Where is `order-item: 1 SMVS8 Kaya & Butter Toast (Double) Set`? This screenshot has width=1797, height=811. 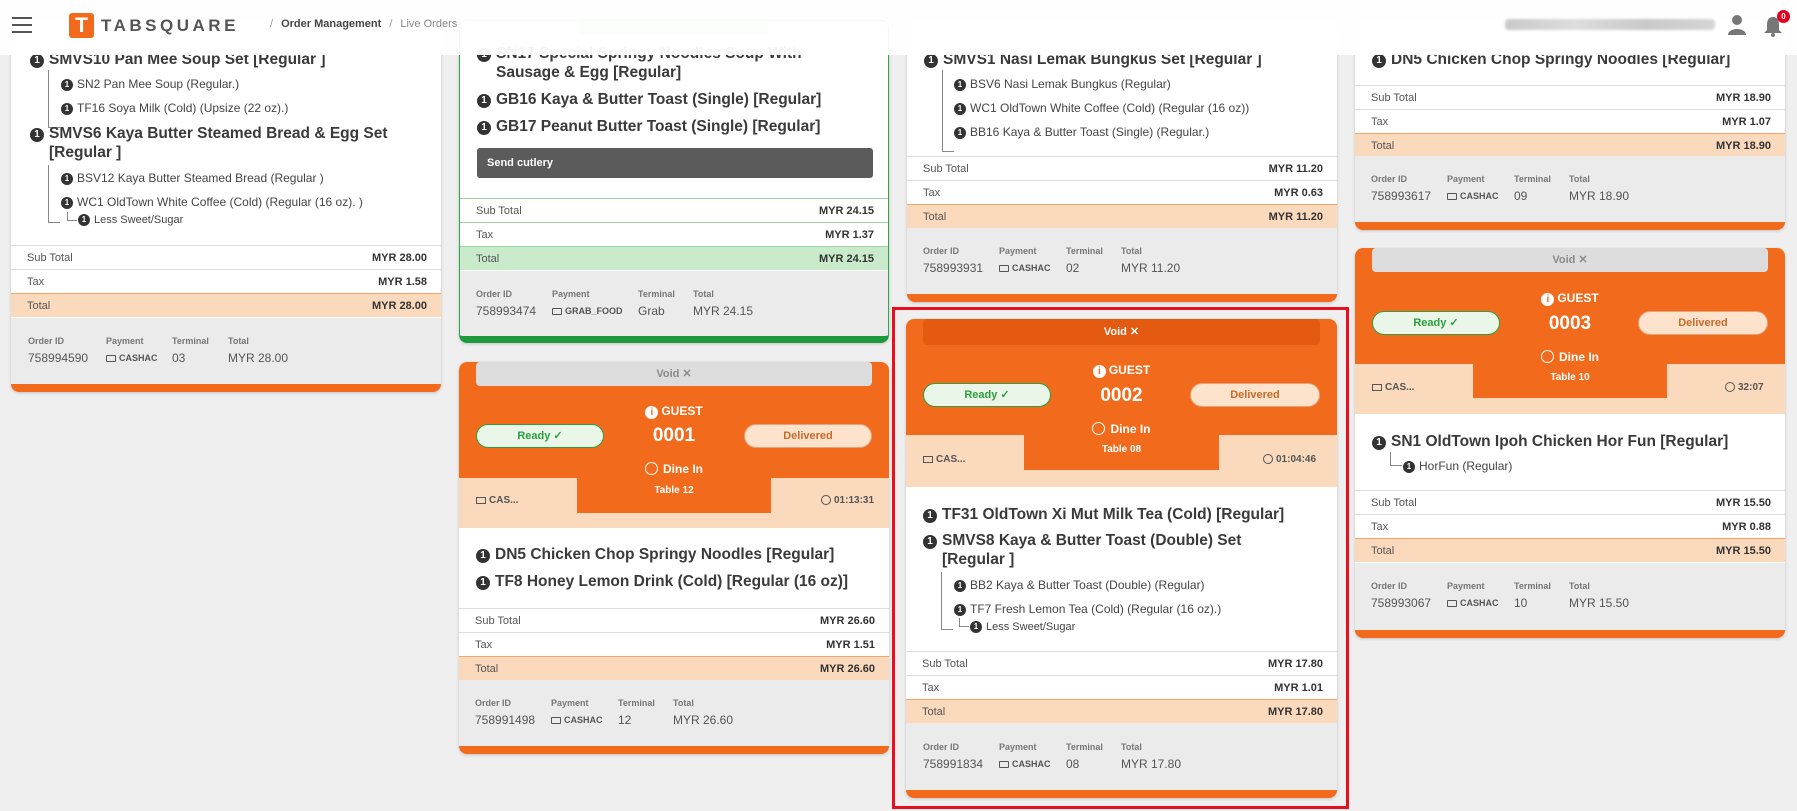 order-item: 1 SMVS8 Kaya & Butter Toast (Double) Set is located at coordinates (1082, 541).